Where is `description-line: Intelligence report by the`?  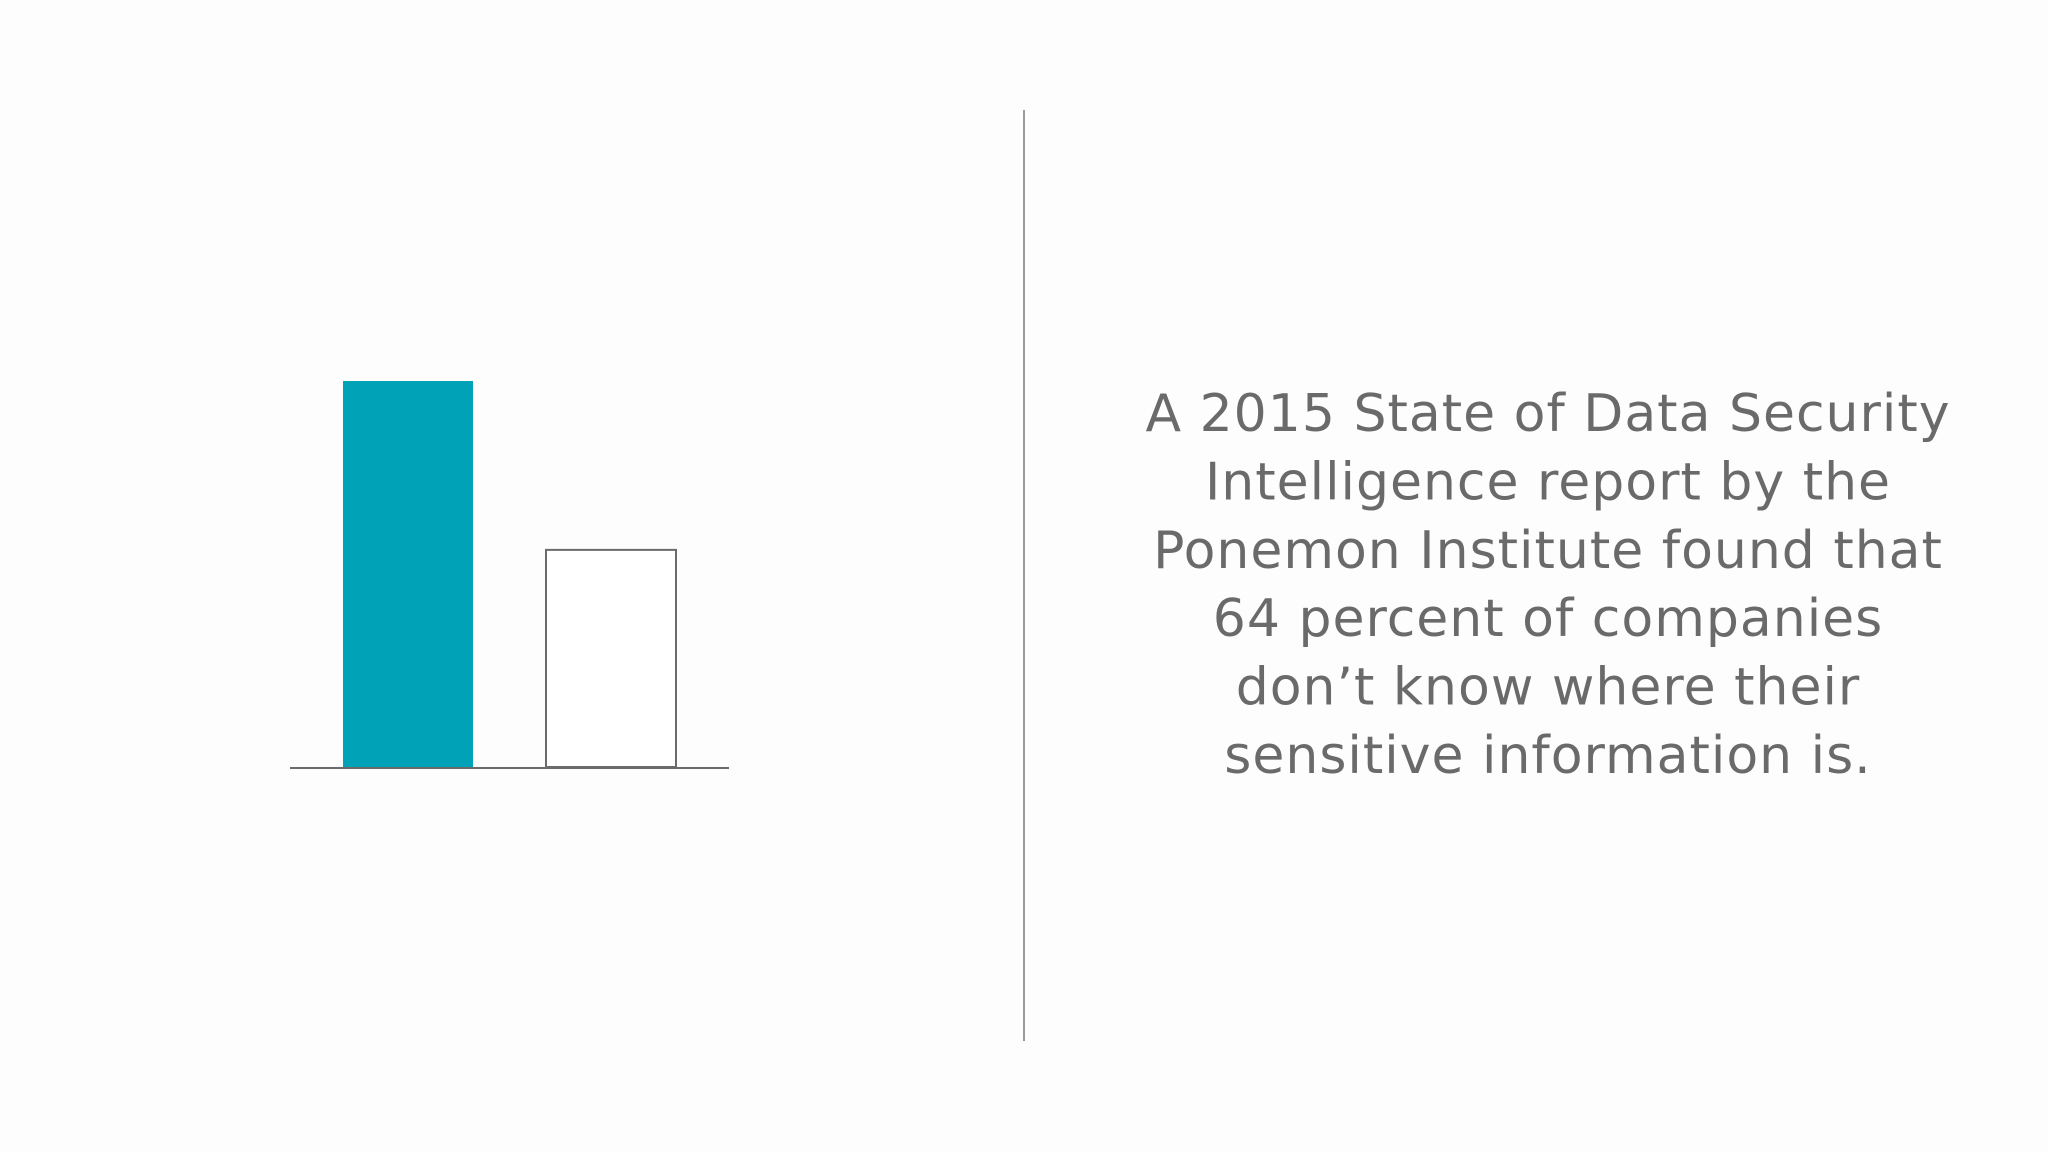
description-line: Intelligence report by the is located at coordinates (1548, 482).